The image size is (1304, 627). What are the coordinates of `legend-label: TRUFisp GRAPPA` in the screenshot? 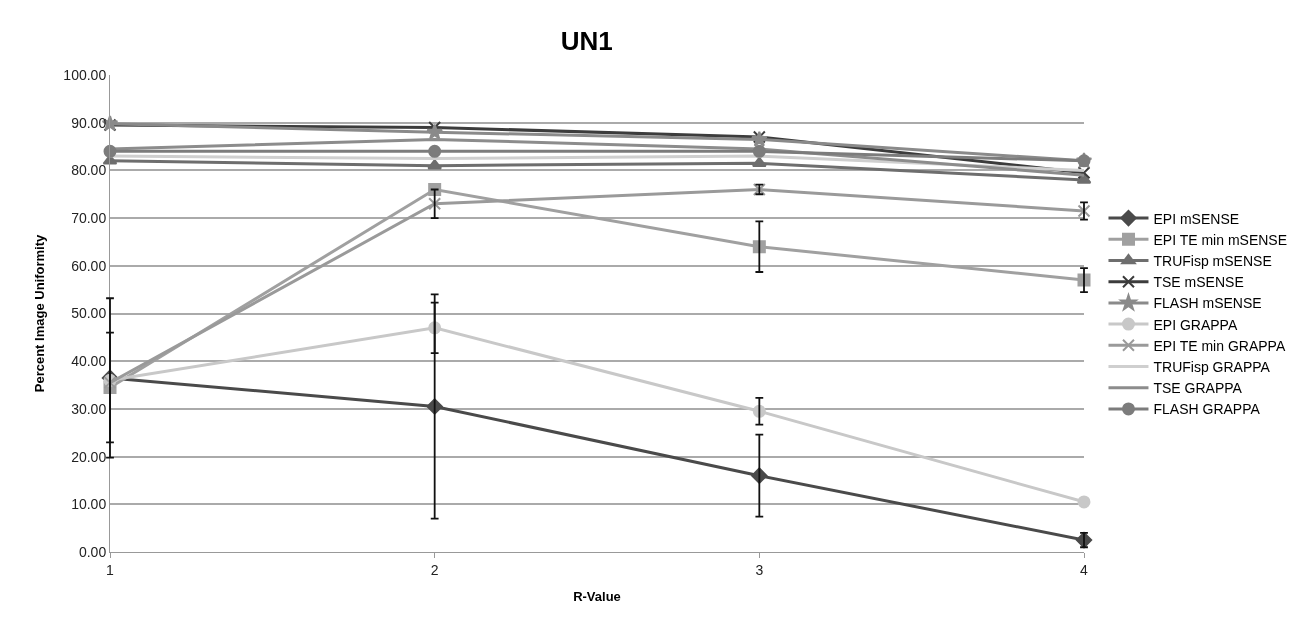 It's located at (1212, 366).